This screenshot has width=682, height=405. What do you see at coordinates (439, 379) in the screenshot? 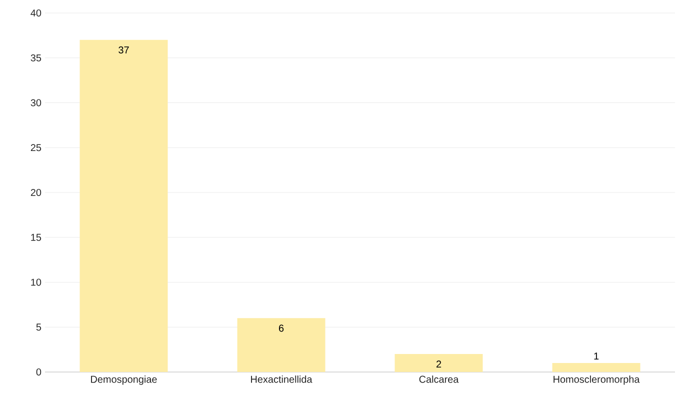
I see `x-tick-label: Calcarea` at bounding box center [439, 379].